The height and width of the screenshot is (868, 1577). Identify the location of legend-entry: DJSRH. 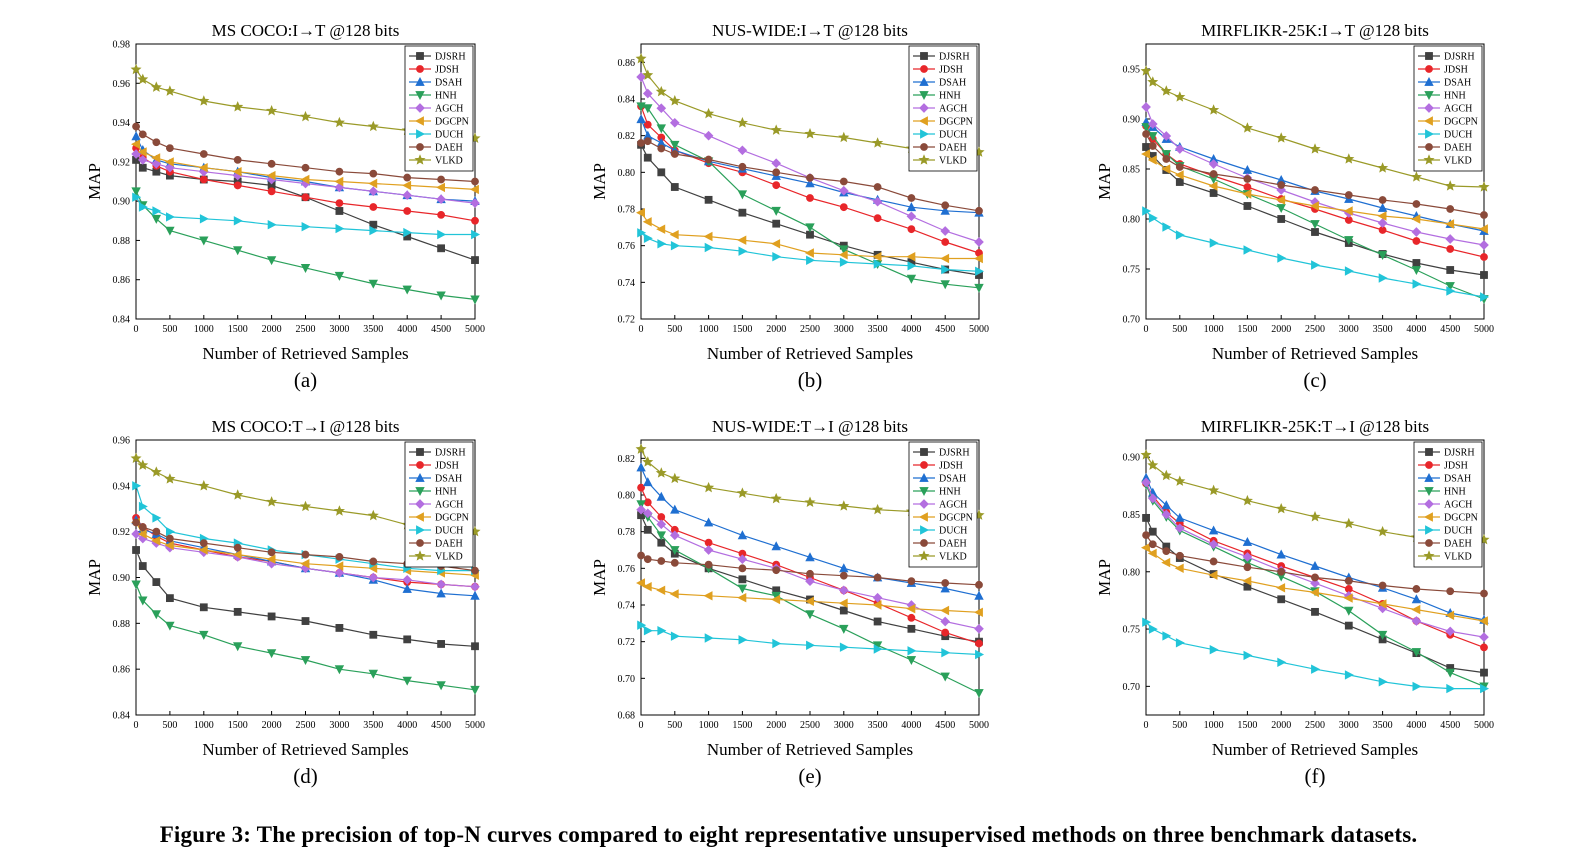
(450, 453).